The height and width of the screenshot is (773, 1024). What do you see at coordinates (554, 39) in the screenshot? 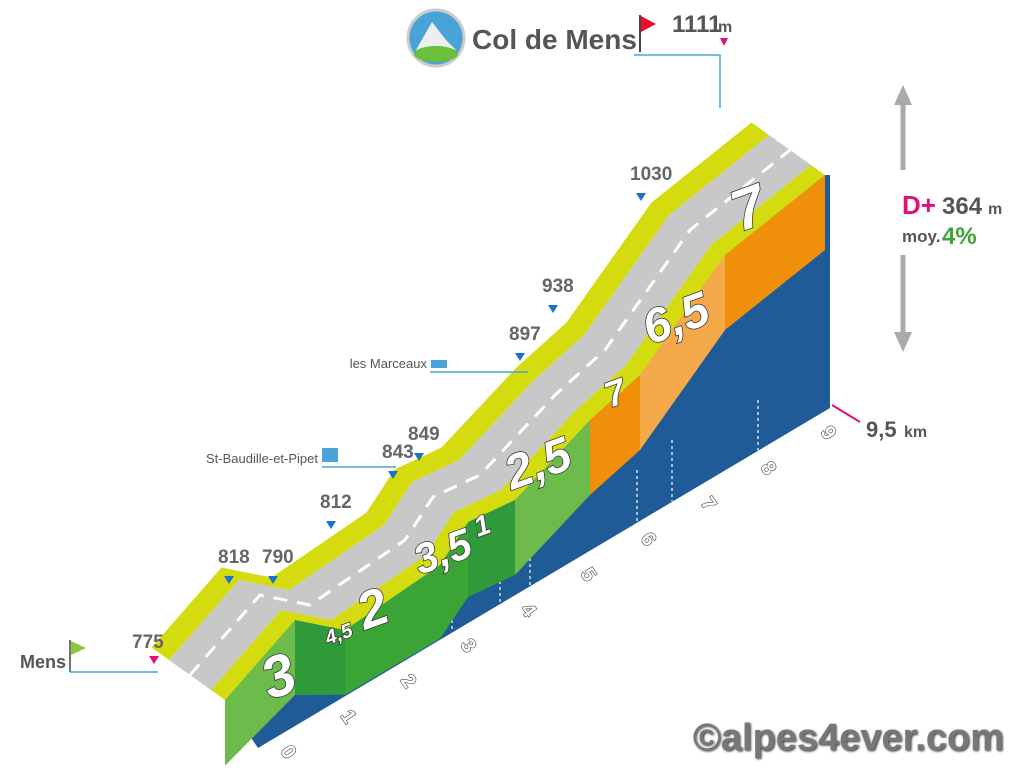
I see `title: Col de Mens` at bounding box center [554, 39].